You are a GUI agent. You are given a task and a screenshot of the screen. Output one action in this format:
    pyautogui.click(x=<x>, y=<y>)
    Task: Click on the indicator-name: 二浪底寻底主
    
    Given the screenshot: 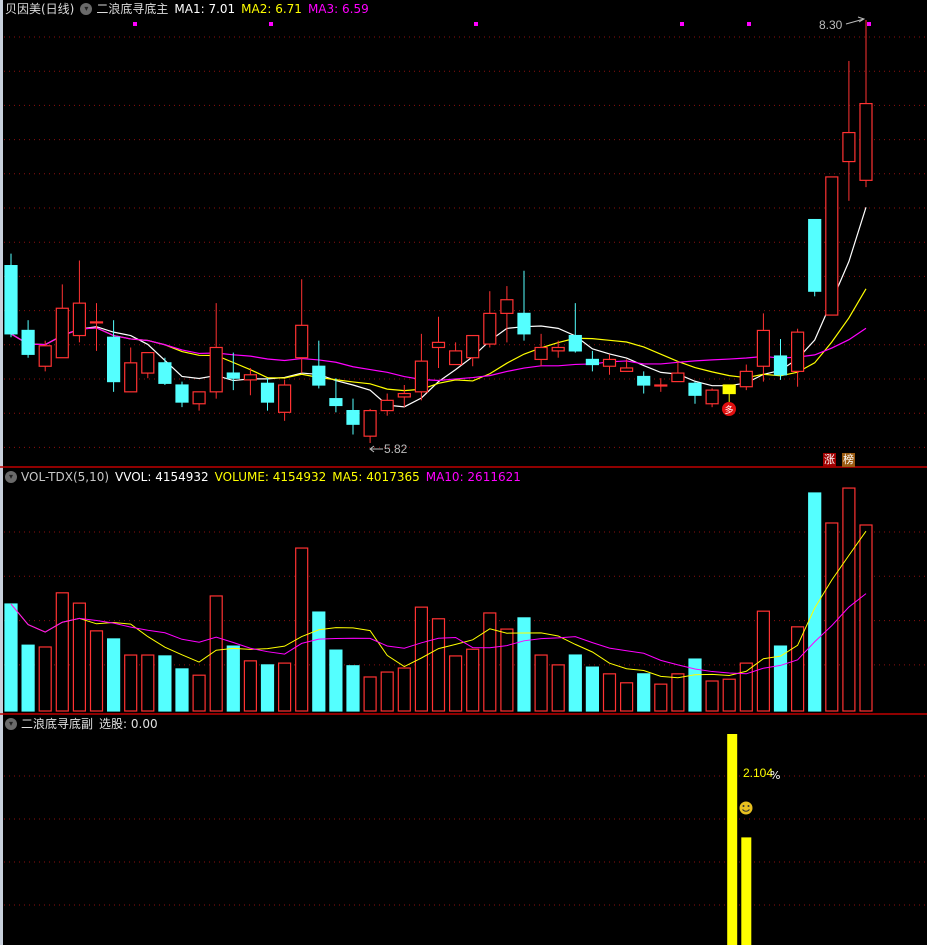 What is the action you would take?
    pyautogui.click(x=132, y=9)
    